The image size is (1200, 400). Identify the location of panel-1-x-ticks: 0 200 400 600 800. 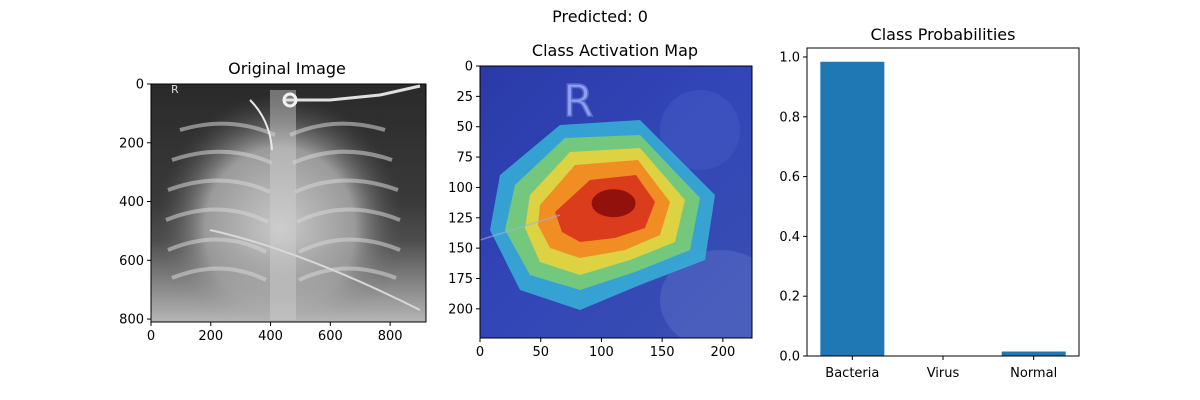
(275, 333).